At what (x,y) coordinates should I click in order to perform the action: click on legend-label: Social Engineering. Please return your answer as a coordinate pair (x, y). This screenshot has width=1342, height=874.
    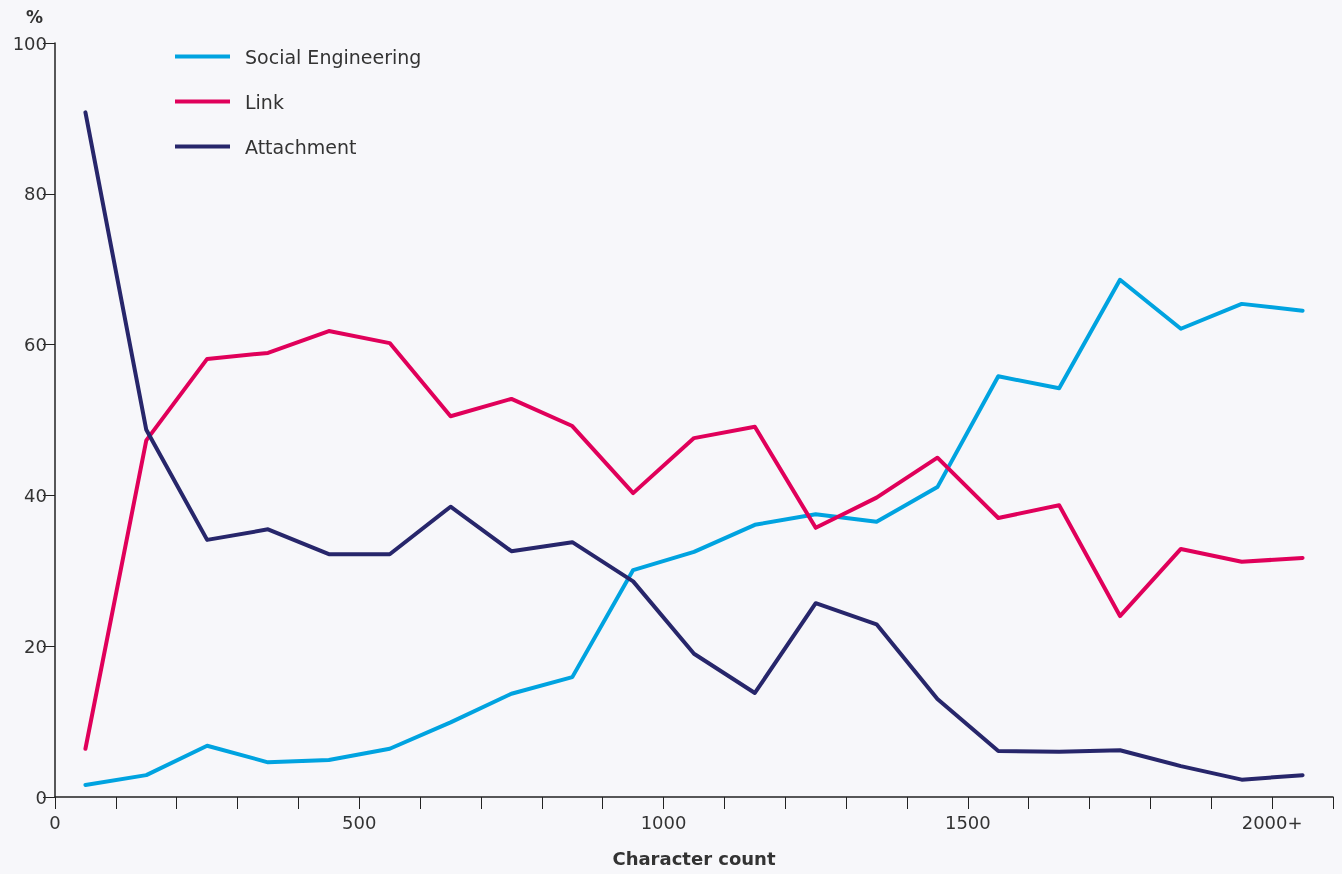
    Looking at the image, I should click on (333, 56).